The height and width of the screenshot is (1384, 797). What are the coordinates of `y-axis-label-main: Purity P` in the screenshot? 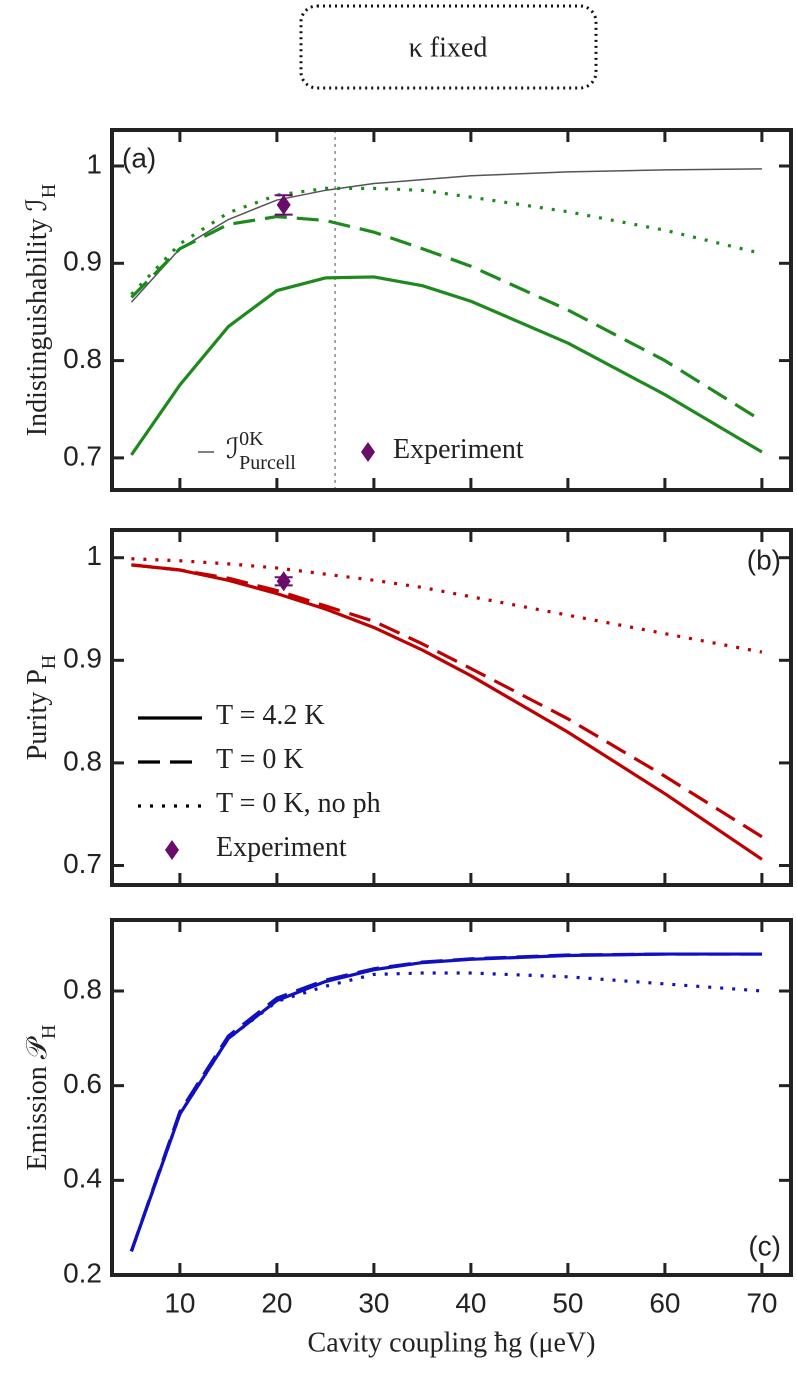 It's located at (37, 714).